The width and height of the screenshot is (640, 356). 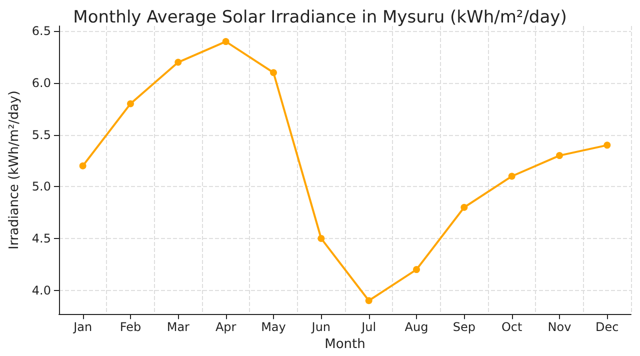 I want to click on y-axis-title: Irradiance (kWh/m²/day), so click(x=14, y=170).